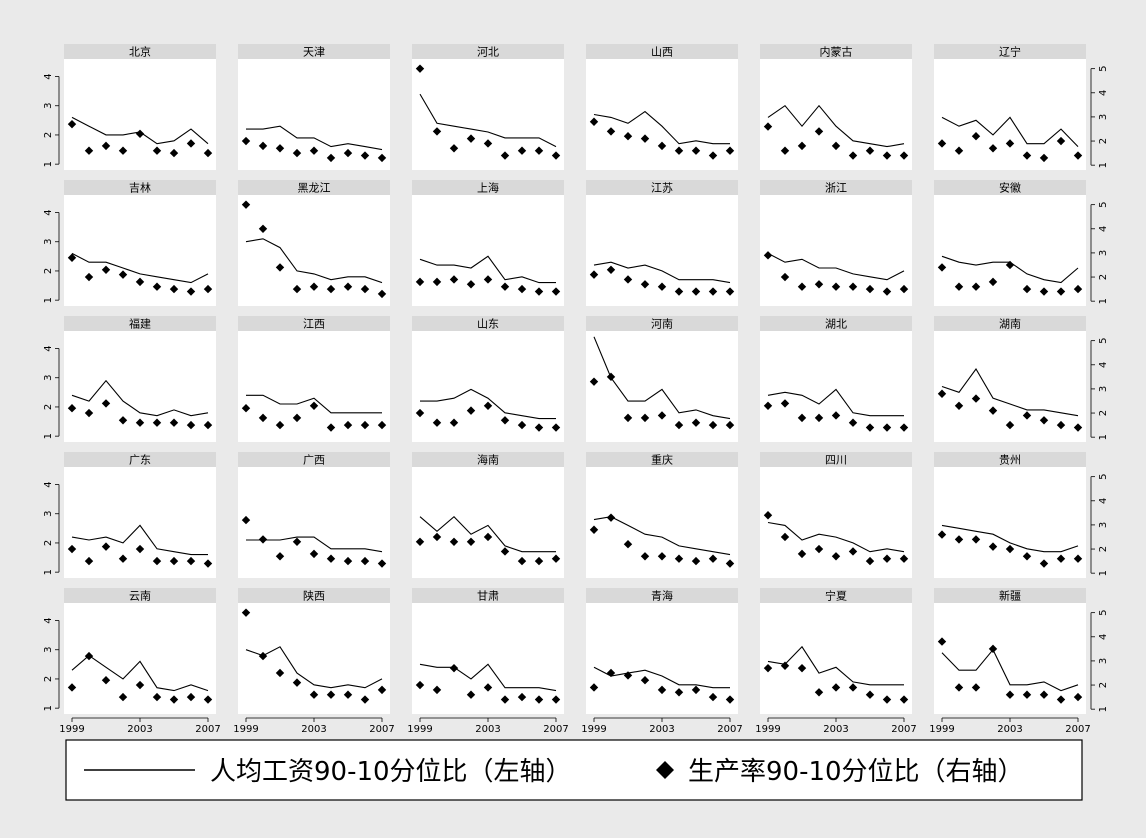  I want to click on panel-title: 甘肃, so click(488, 596).